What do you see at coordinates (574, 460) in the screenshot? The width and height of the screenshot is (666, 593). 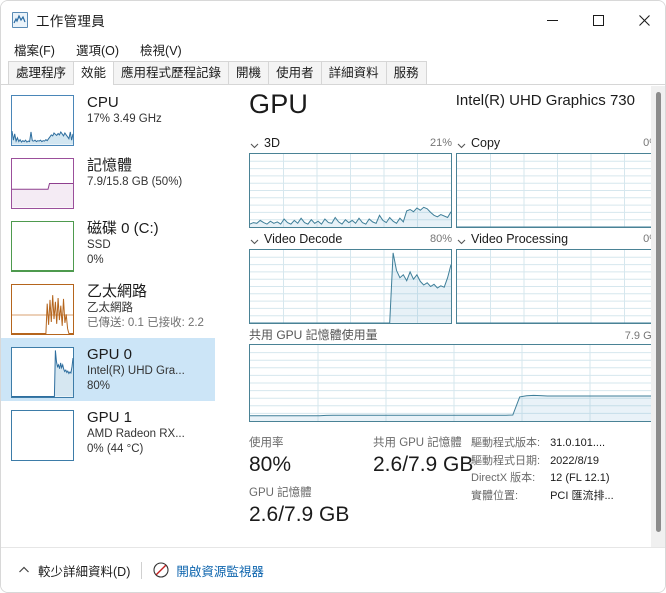 I see `driver-date-value: 2022/8/19` at bounding box center [574, 460].